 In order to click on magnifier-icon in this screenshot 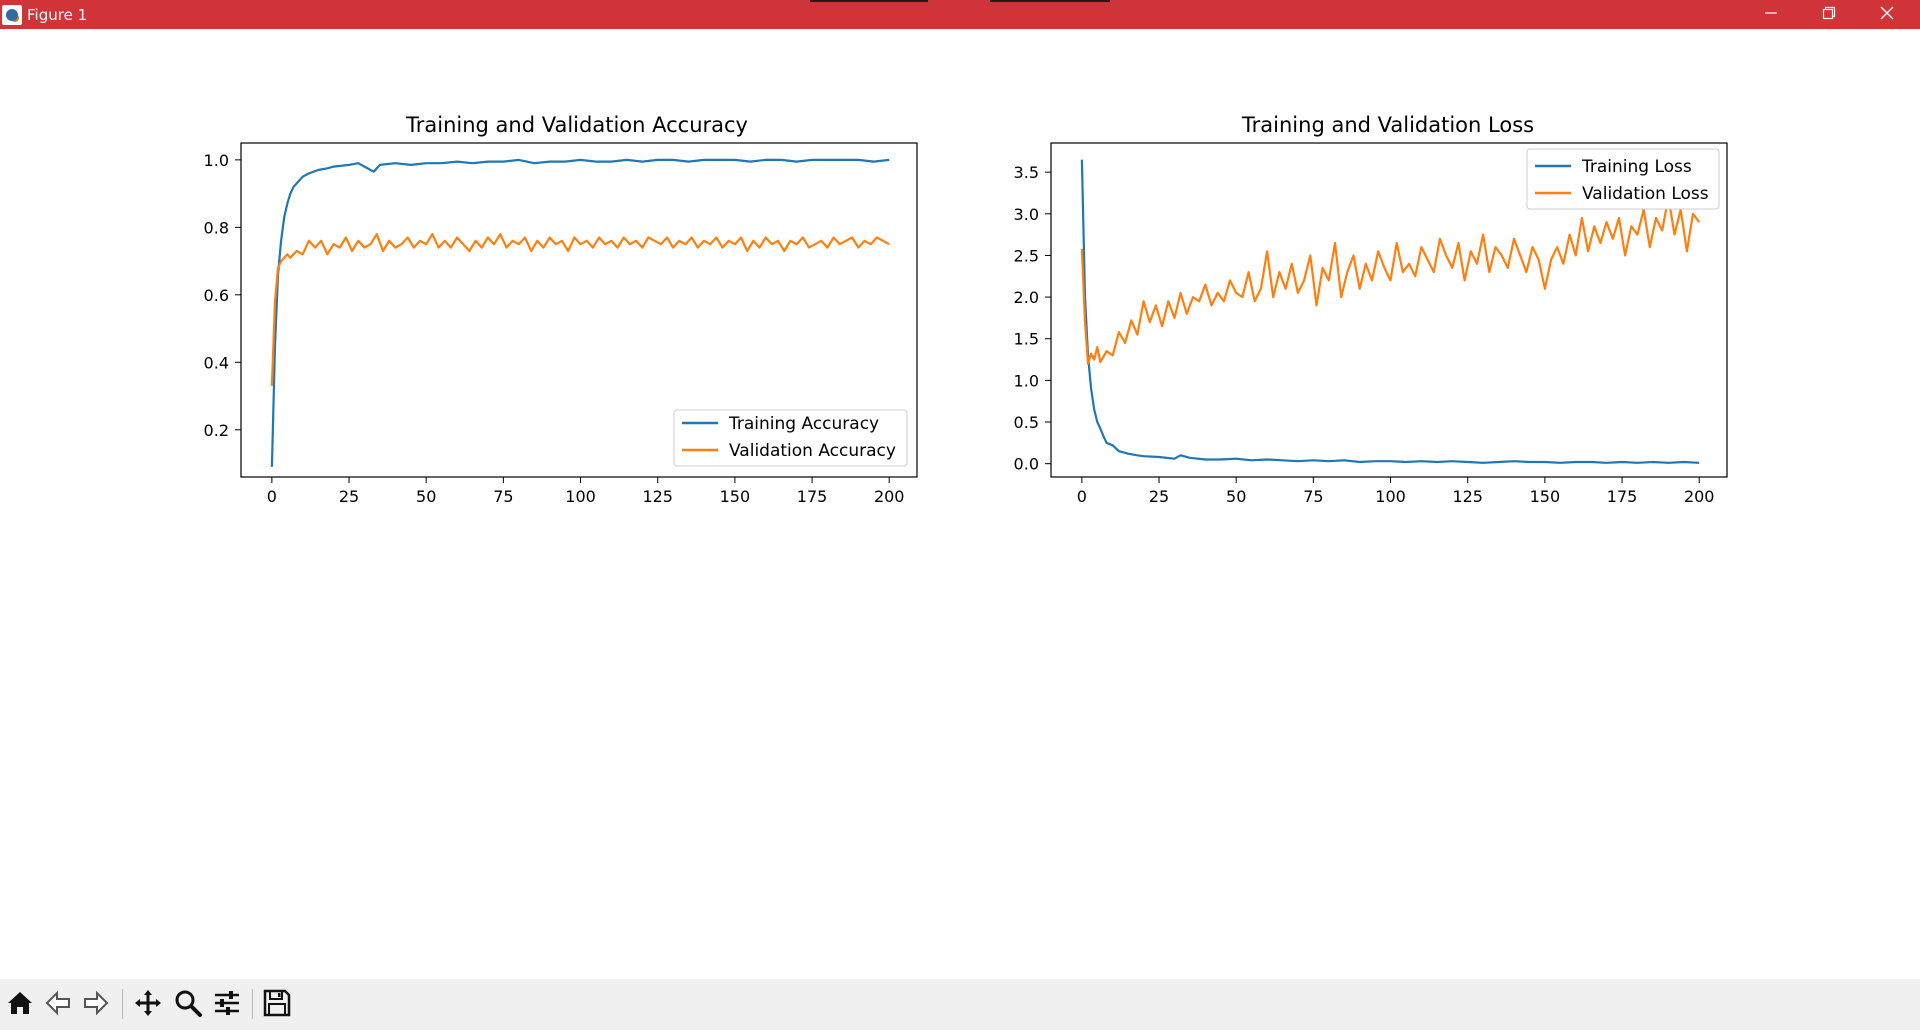, I will do `click(188, 1003)`.